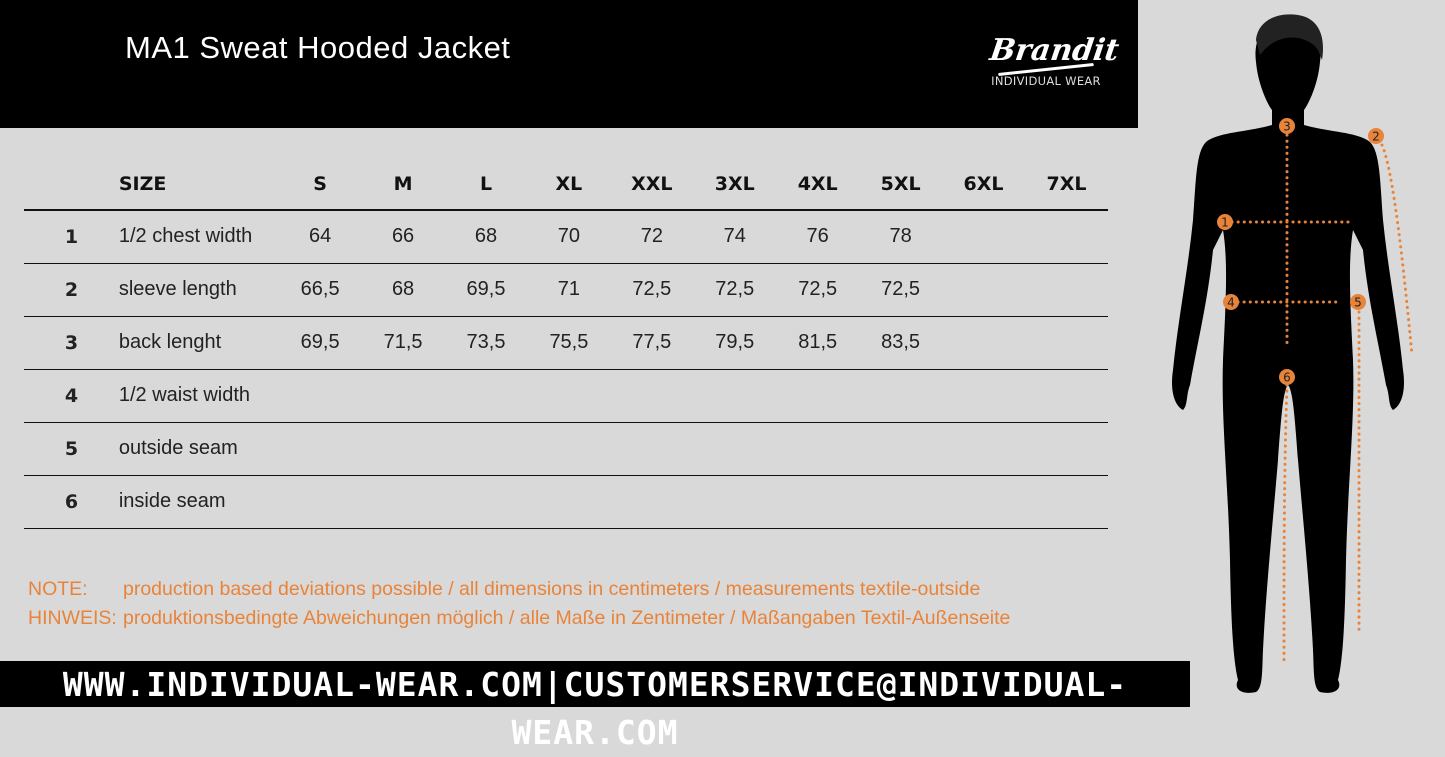 The width and height of the screenshot is (1445, 757). I want to click on measurement-row: 6 inside seam, so click(566, 502).